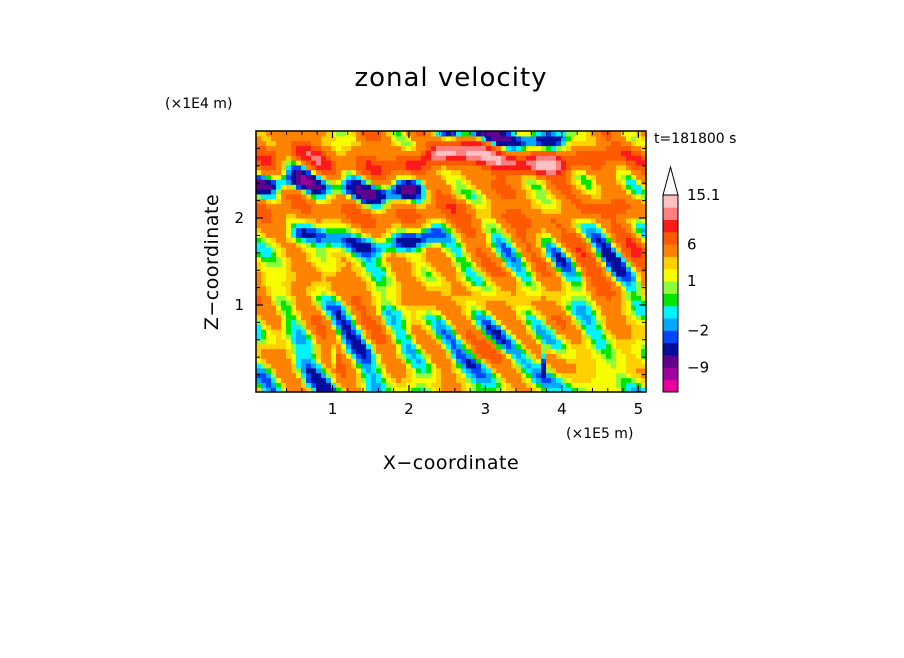 The height and width of the screenshot is (658, 904). I want to click on colorbar-segment, so click(670, 201).